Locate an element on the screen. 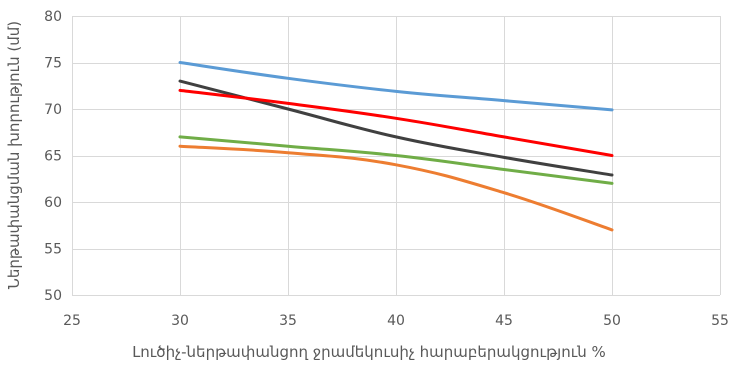  y-axis-tick-labels: 50 55 60 65 70 75 80 is located at coordinates (53, 156).